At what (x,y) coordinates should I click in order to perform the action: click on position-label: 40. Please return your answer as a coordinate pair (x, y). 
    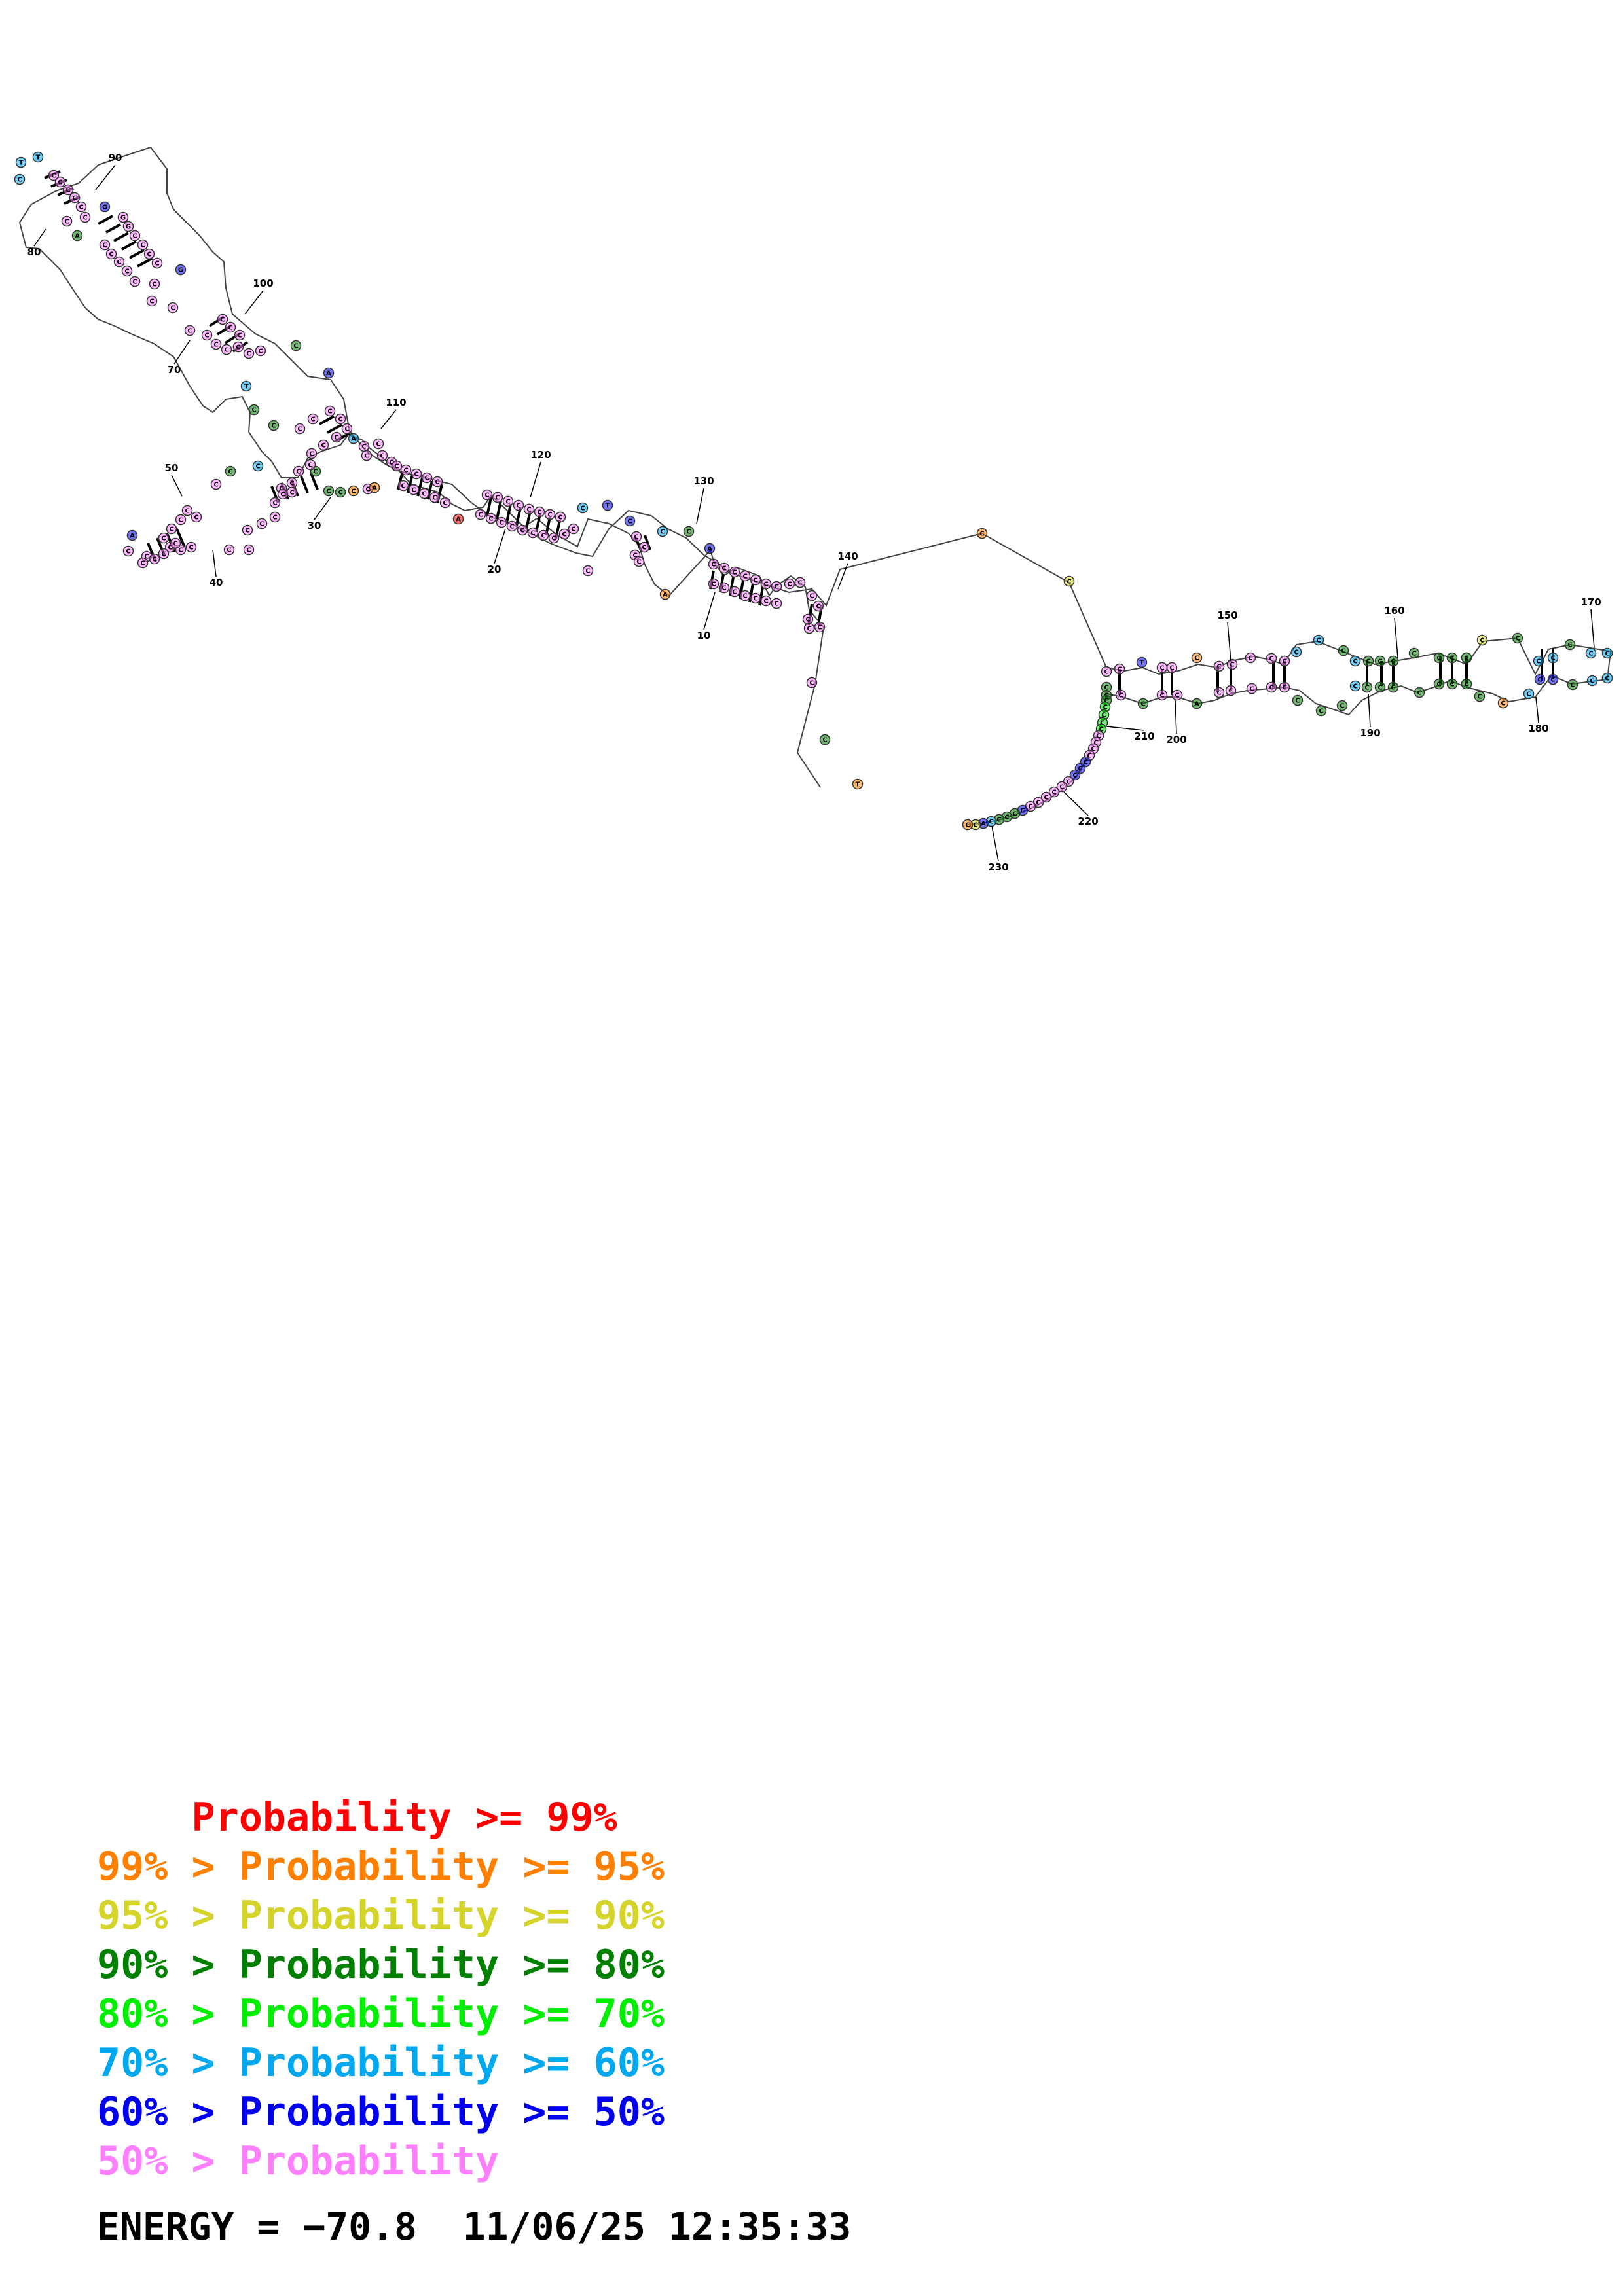
    Looking at the image, I should click on (216, 582).